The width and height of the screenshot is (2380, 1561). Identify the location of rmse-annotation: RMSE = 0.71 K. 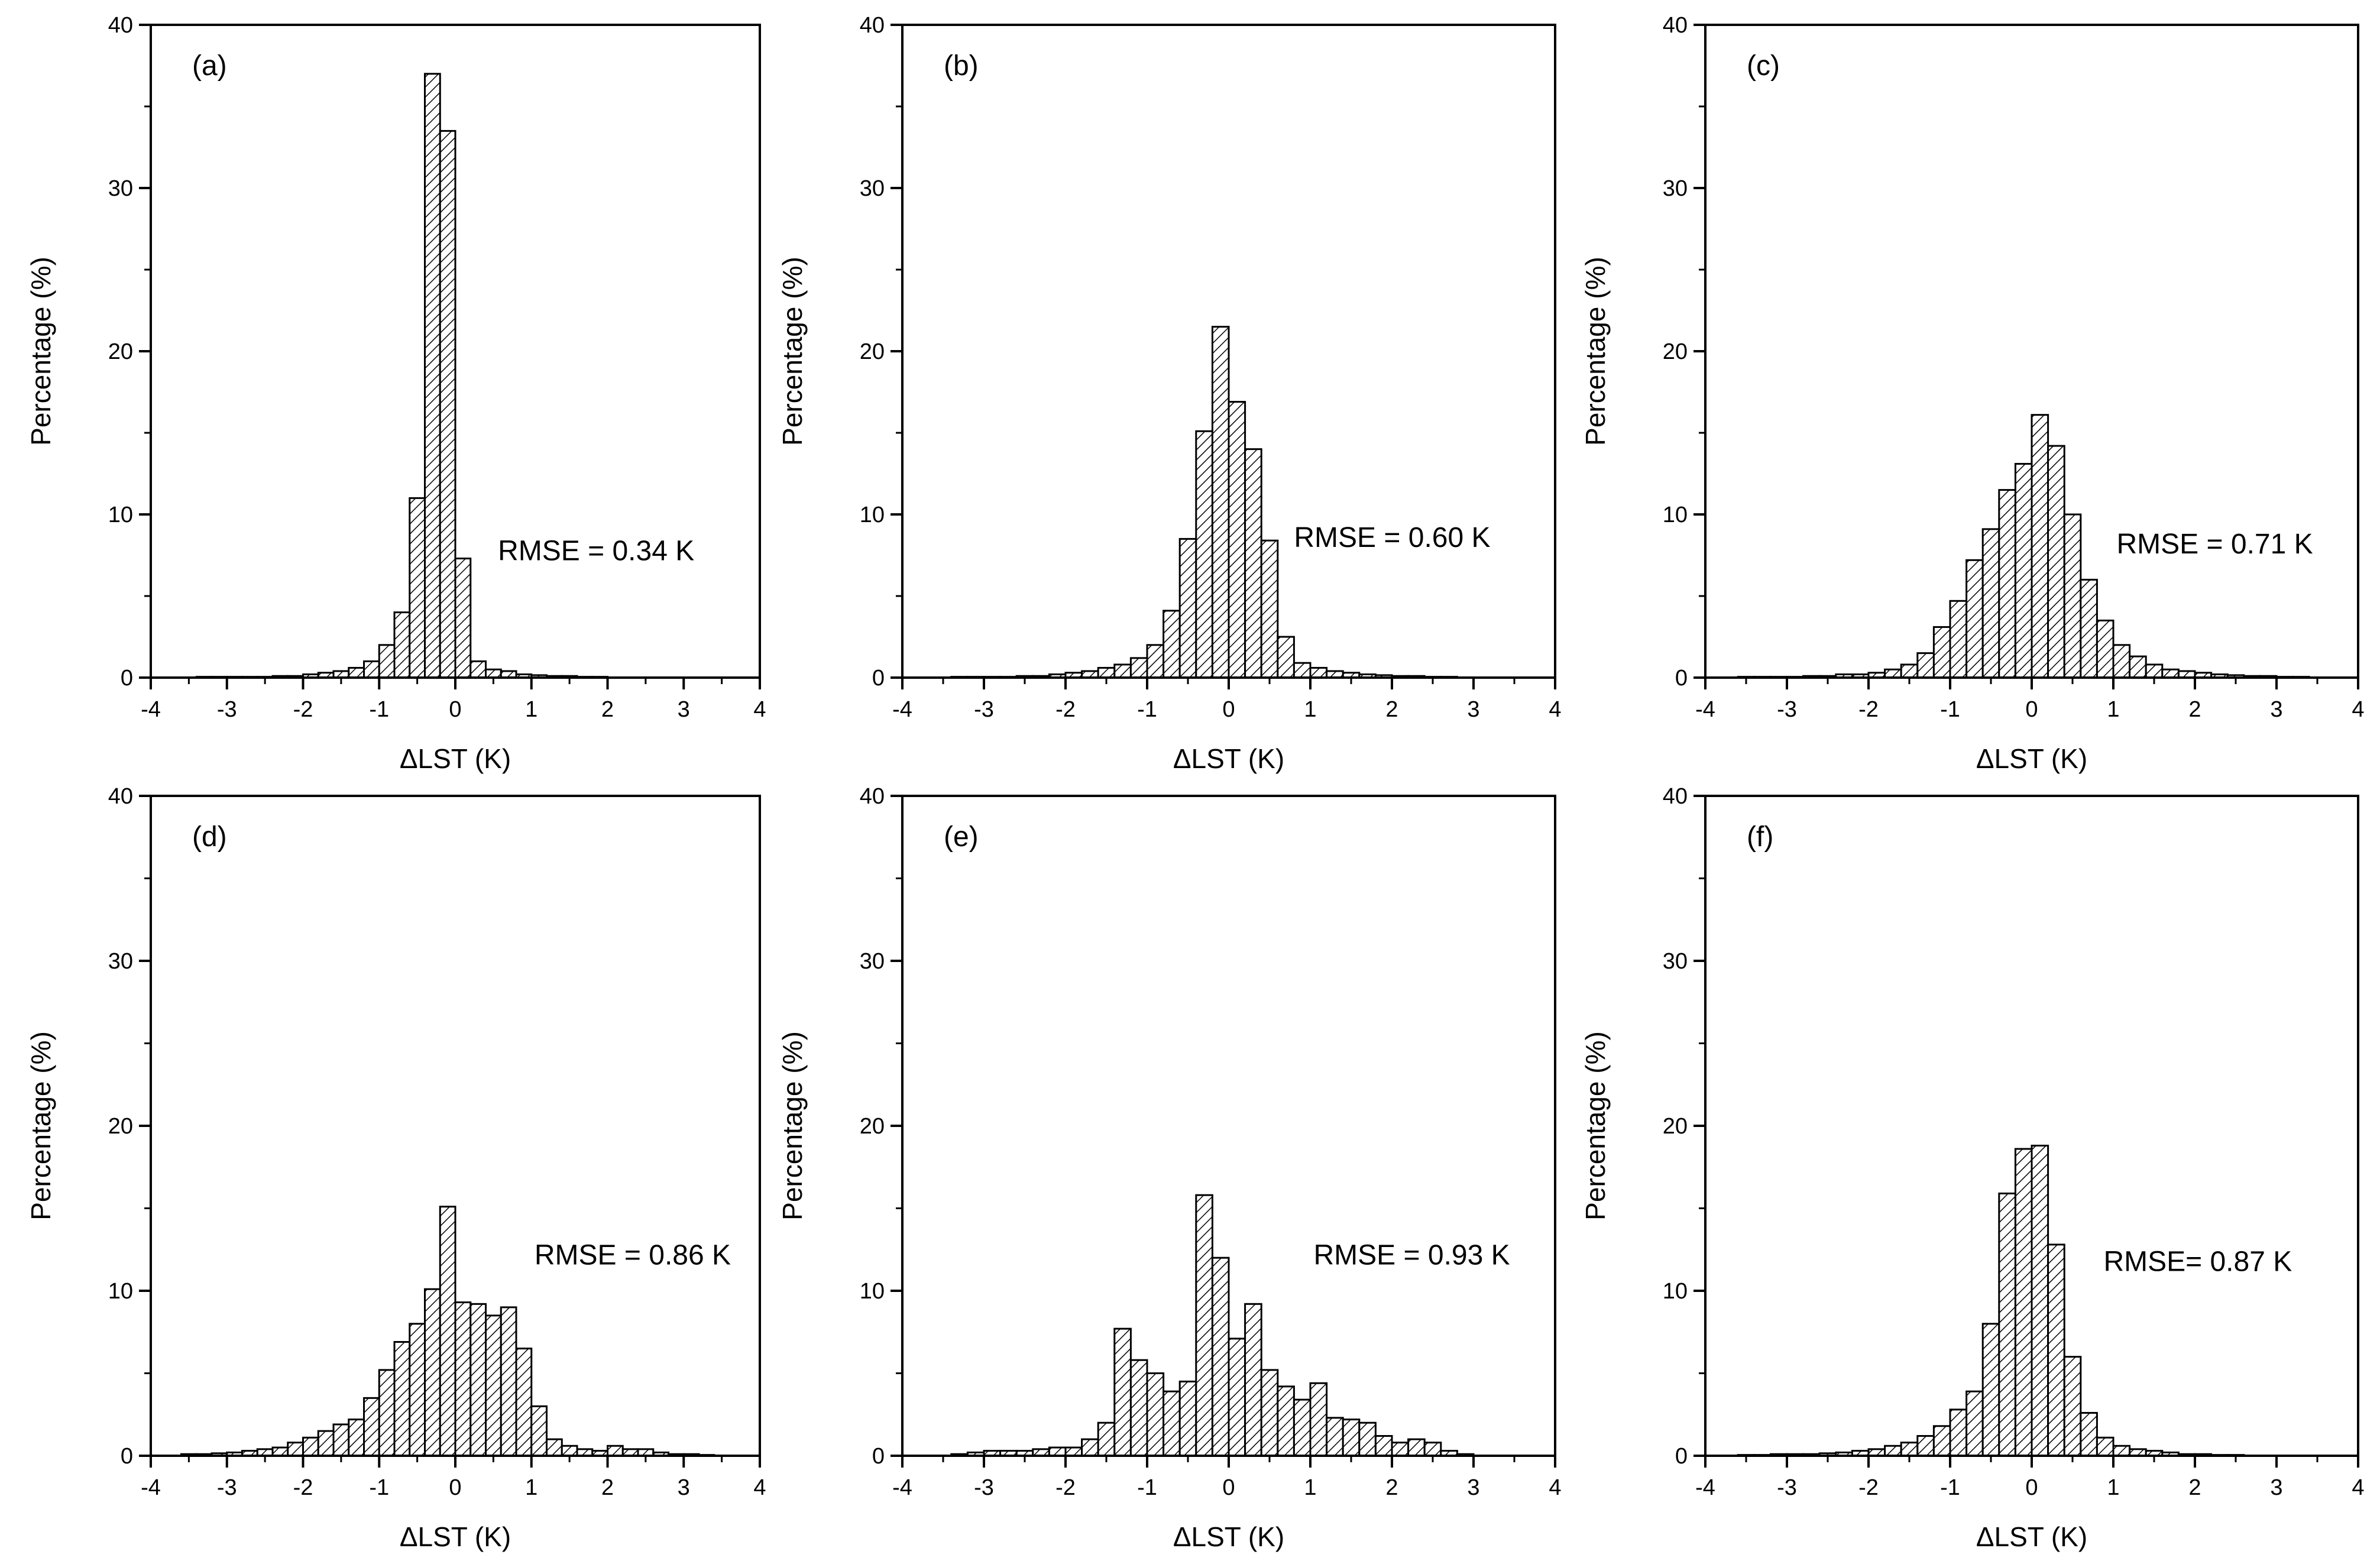
(2215, 544).